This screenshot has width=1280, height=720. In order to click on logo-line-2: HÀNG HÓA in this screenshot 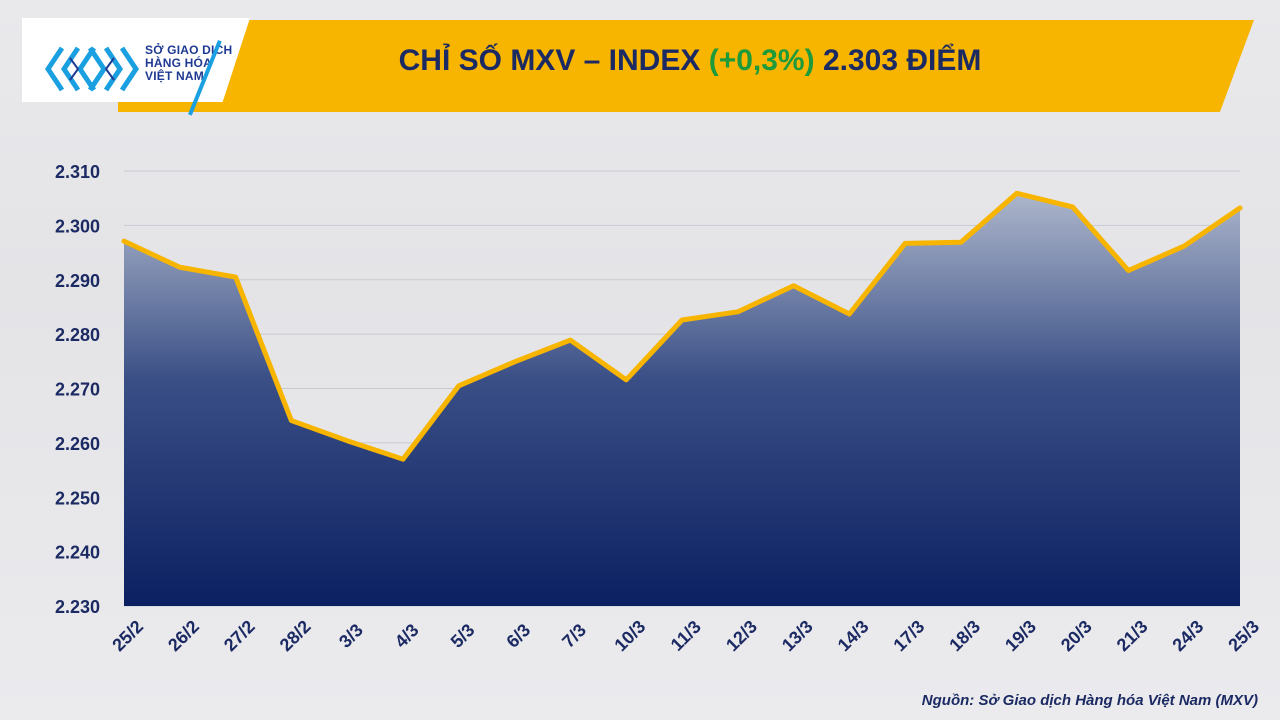, I will do `click(178, 63)`.